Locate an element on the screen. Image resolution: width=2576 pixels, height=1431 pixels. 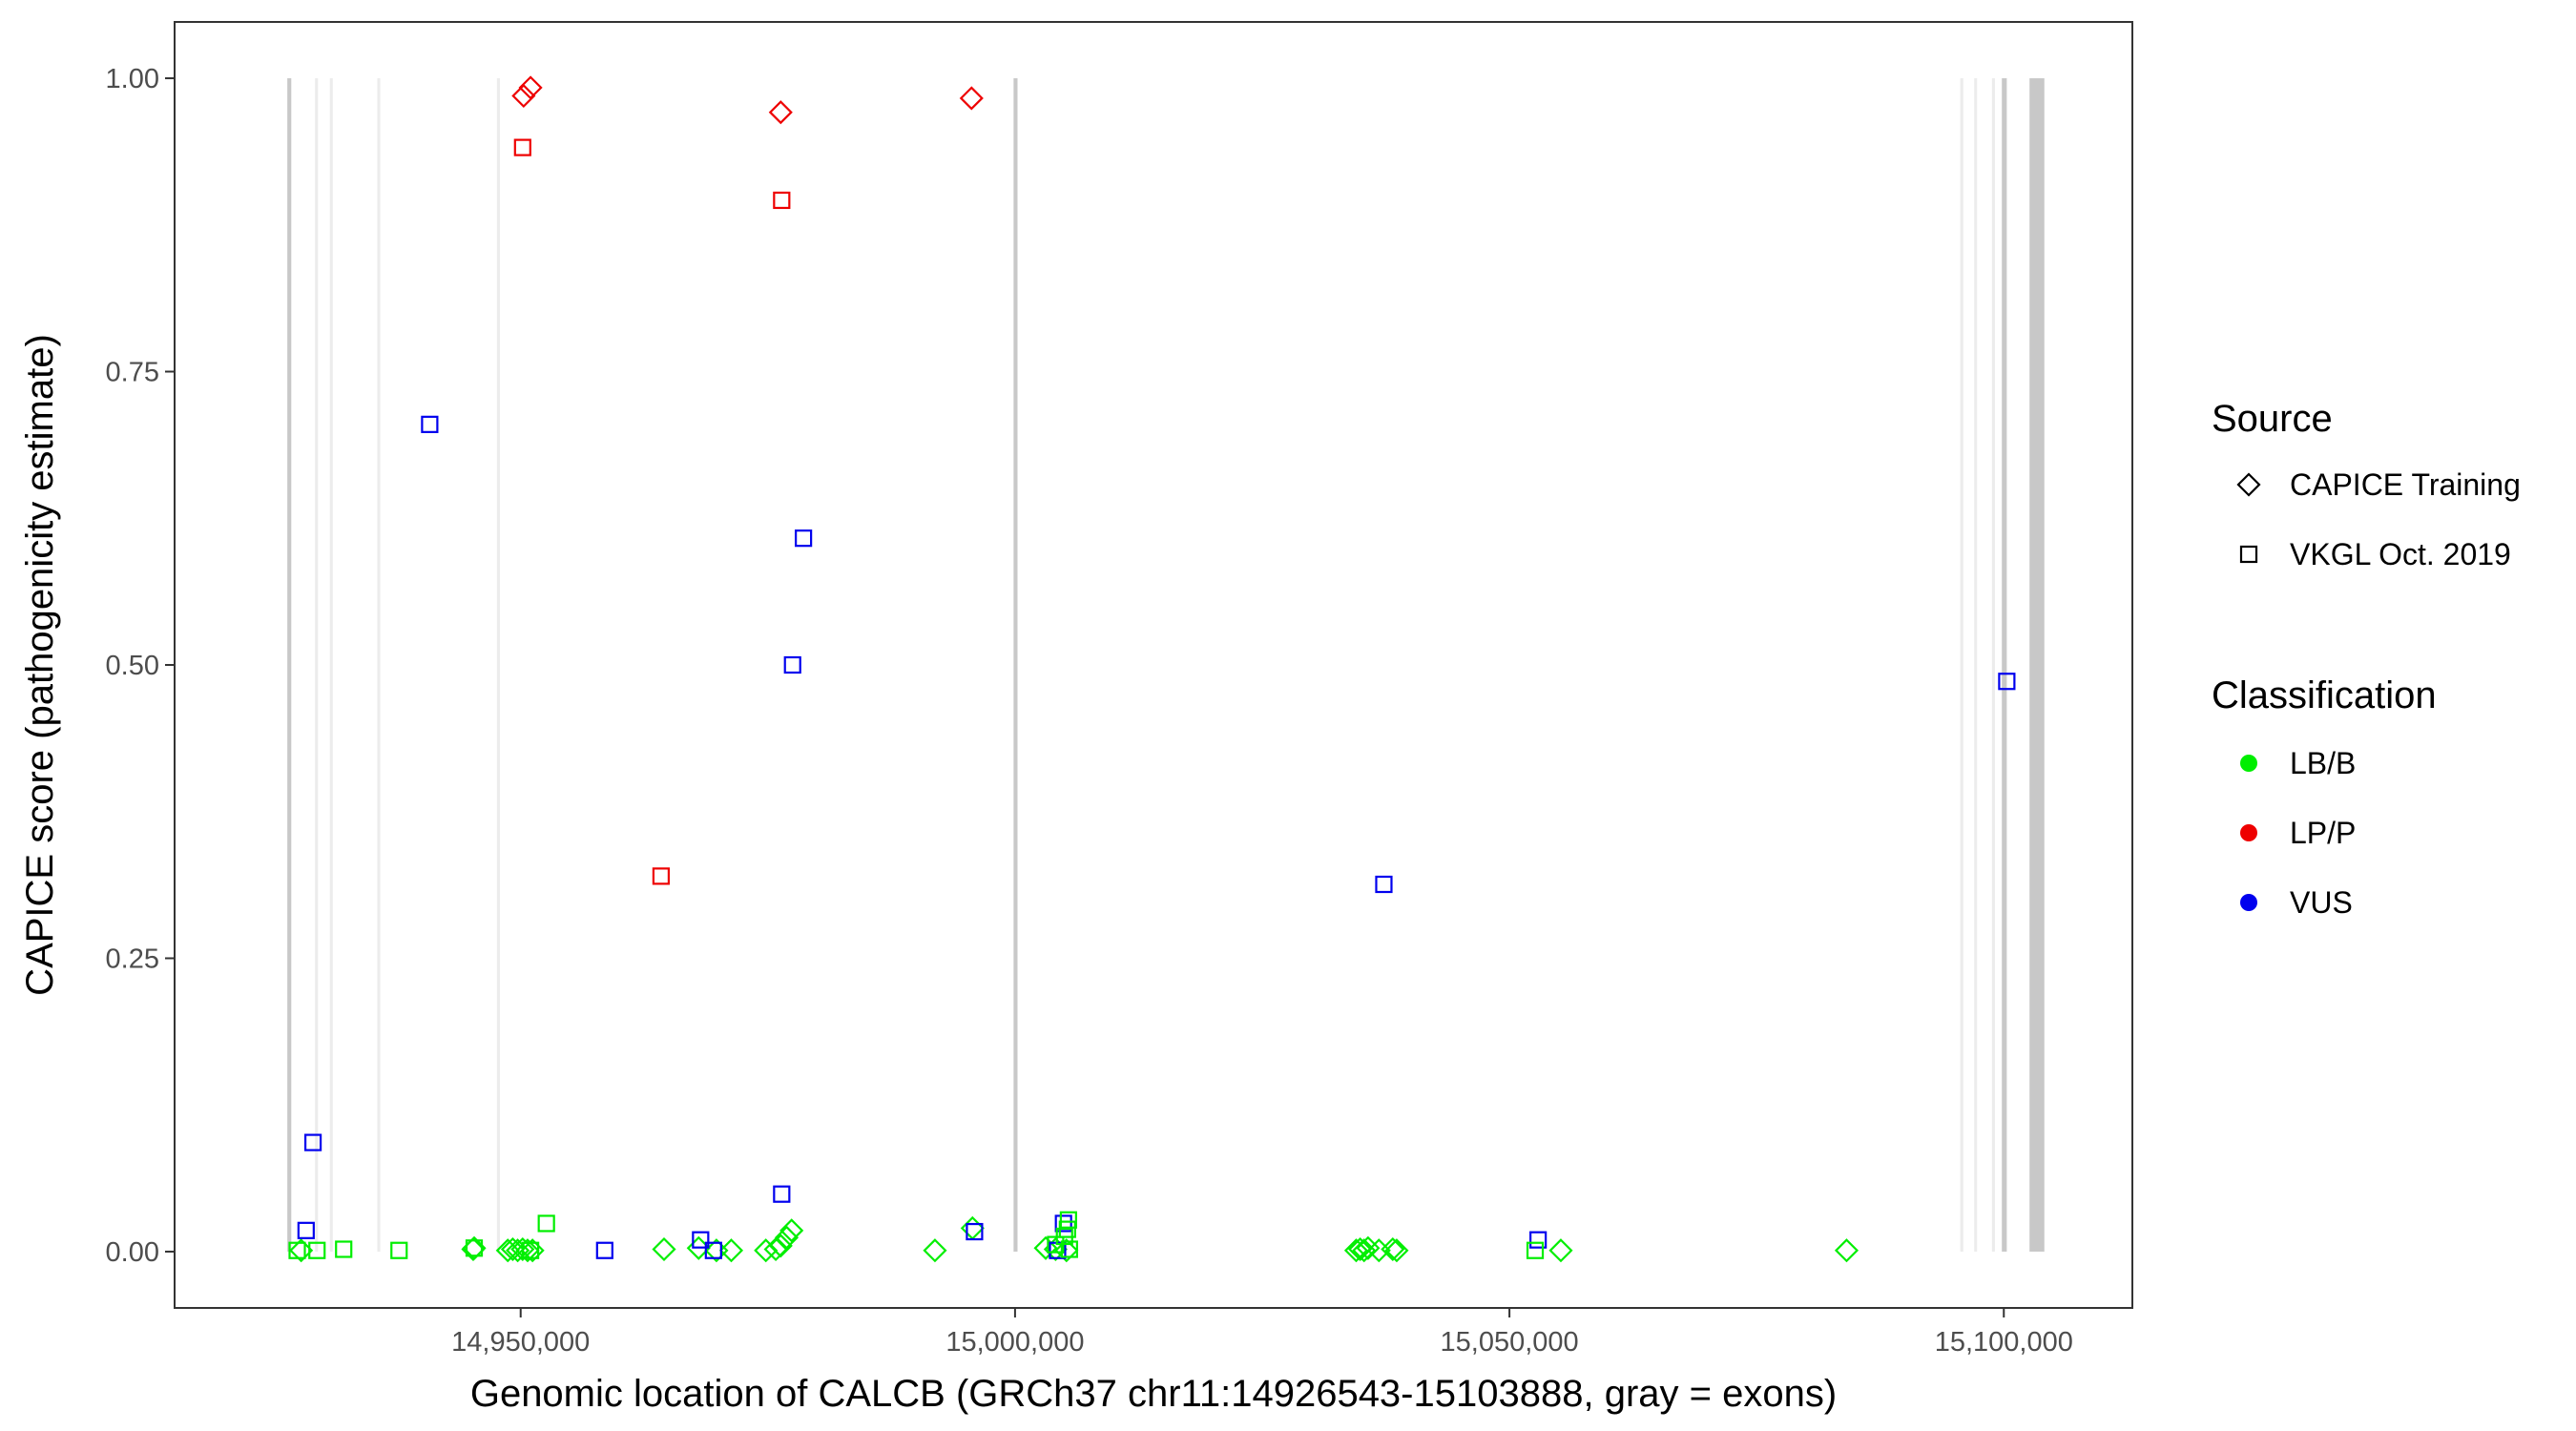
legend-title: Source is located at coordinates (2272, 419).